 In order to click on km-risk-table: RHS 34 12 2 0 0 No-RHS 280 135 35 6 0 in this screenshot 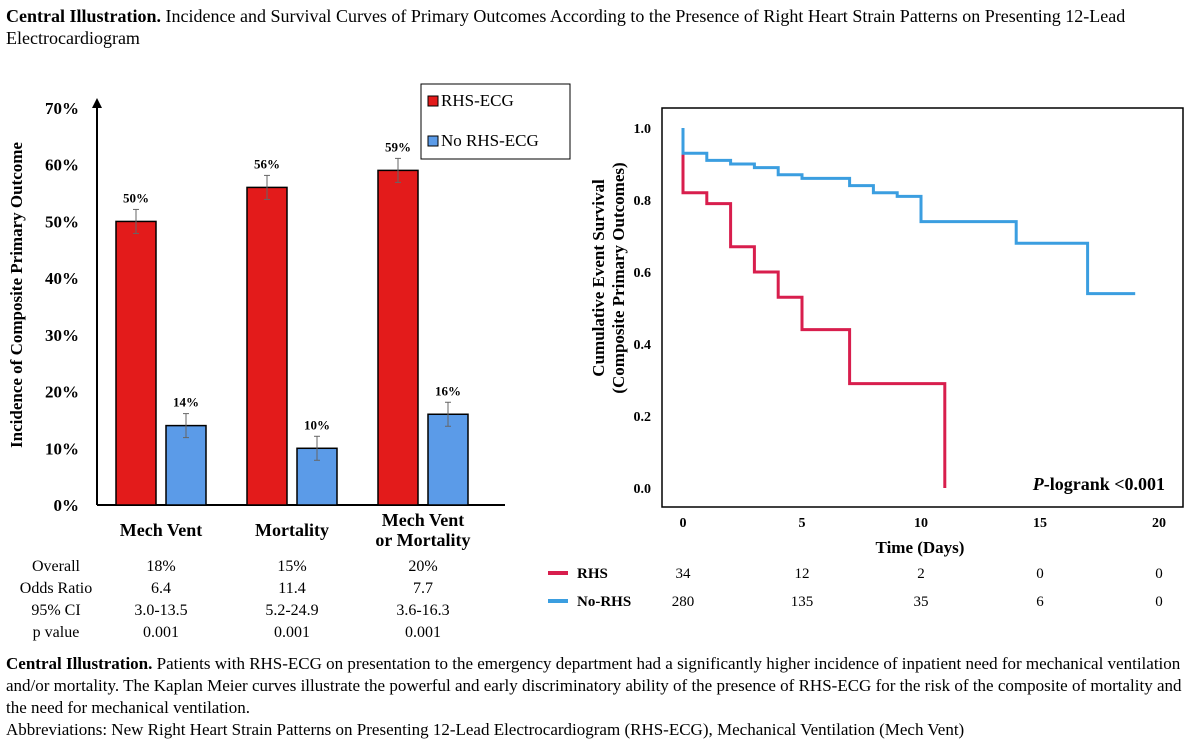, I will do `click(855, 588)`.